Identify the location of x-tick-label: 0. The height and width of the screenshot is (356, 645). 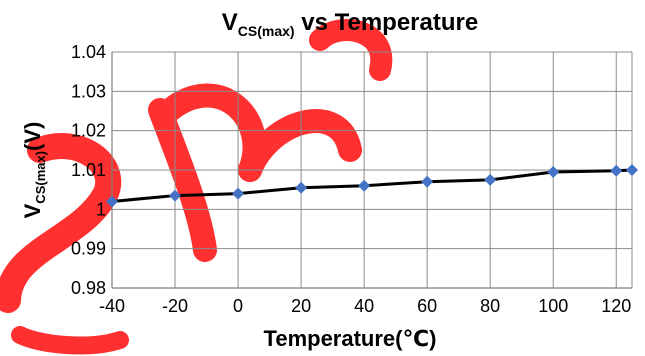
(238, 306).